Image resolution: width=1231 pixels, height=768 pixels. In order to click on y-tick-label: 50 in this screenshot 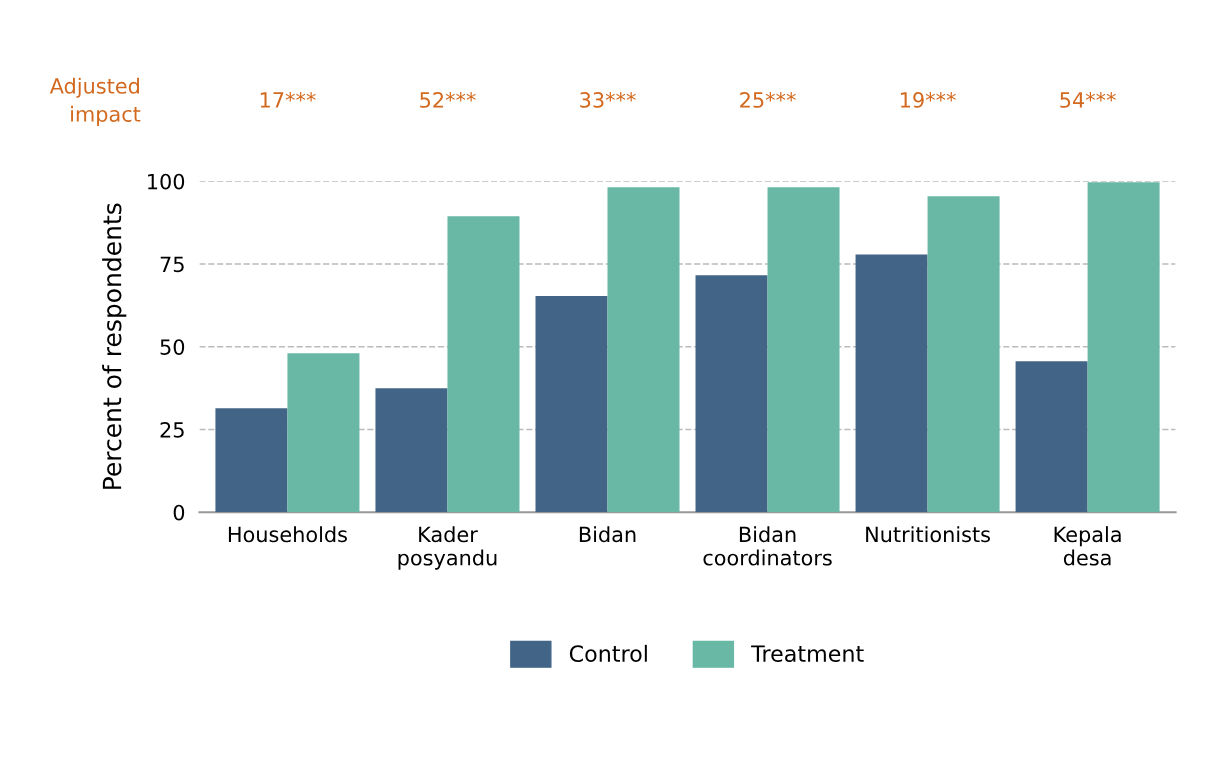, I will do `click(172, 347)`.